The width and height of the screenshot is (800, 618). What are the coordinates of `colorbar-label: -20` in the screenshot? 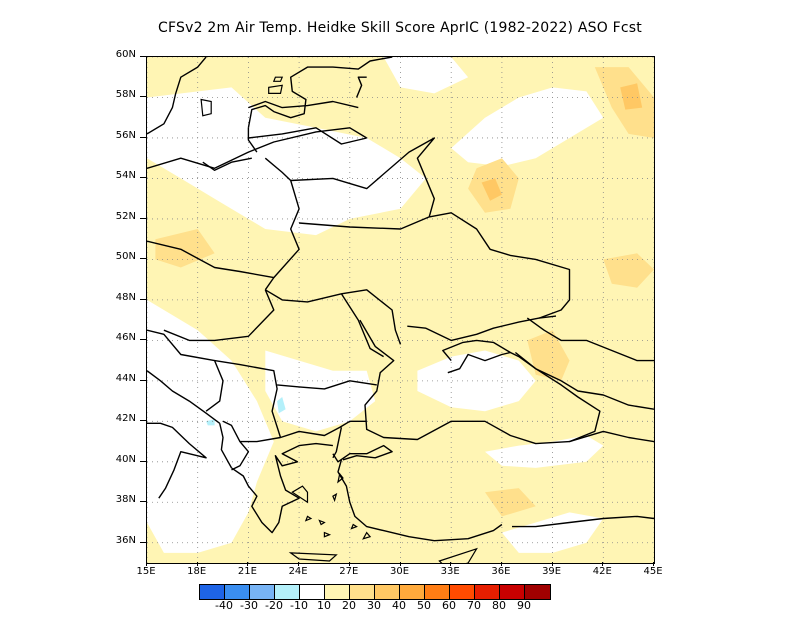 It's located at (274, 605).